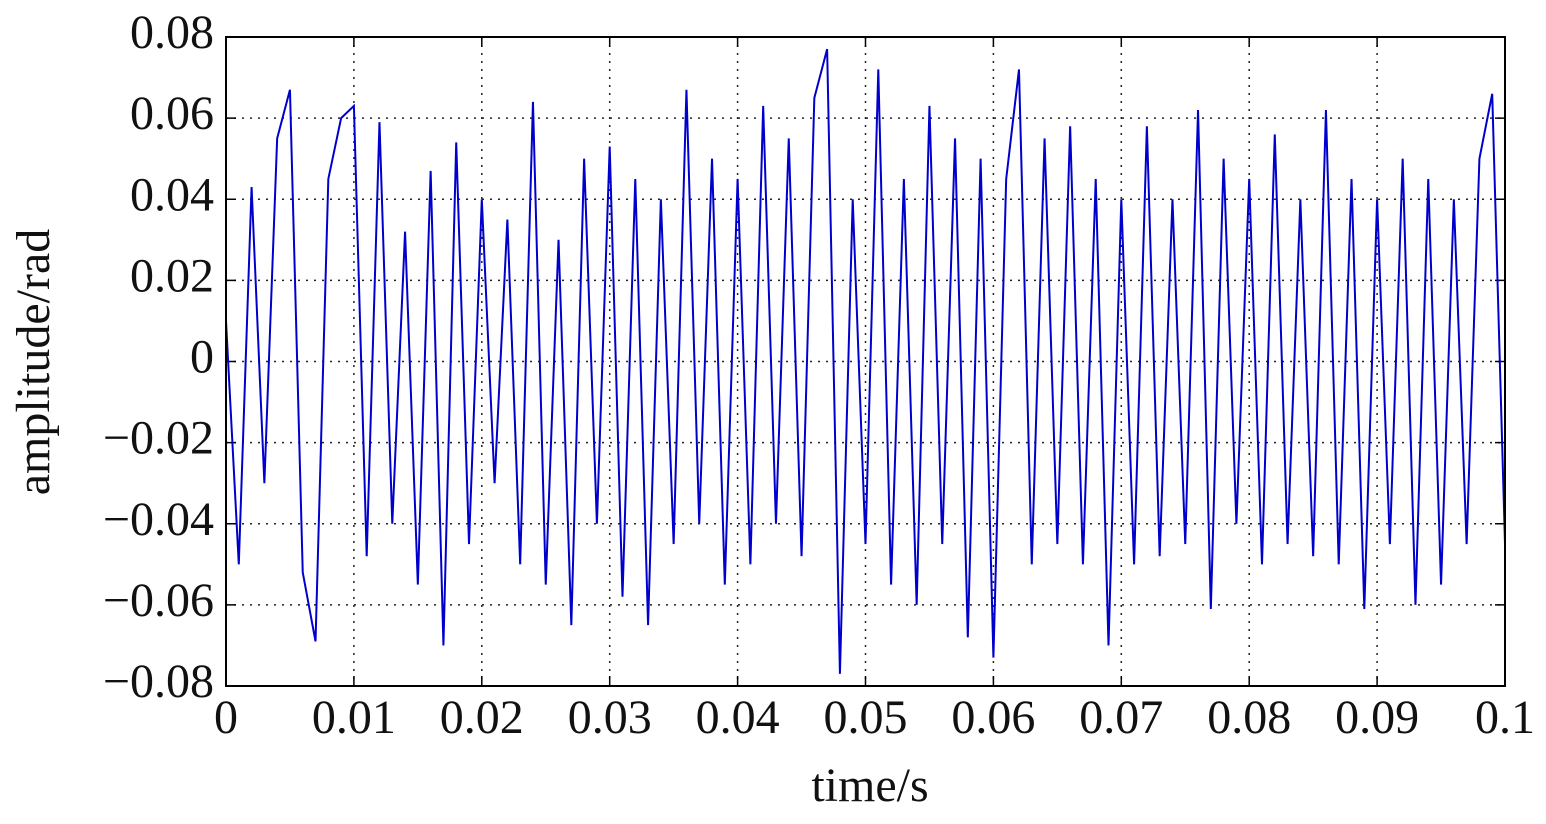 The width and height of the screenshot is (1546, 824). What do you see at coordinates (610, 717) in the screenshot?
I see `x-tick-label: 0.03` at bounding box center [610, 717].